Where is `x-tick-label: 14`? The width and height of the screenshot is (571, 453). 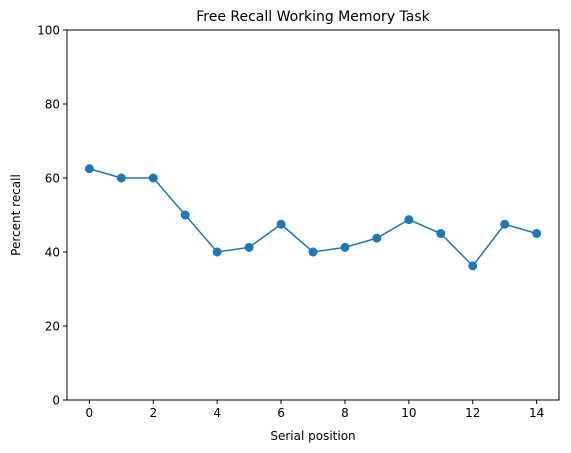
x-tick-label: 14 is located at coordinates (536, 413).